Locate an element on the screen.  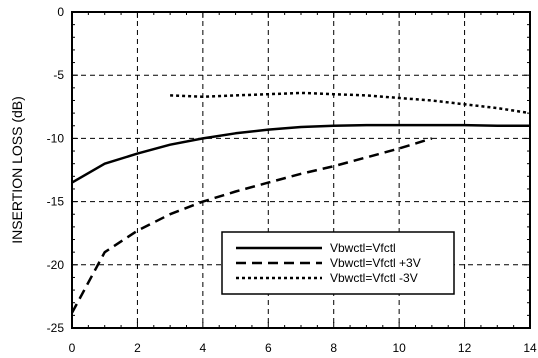
y-tick-labels: 0 -5 -10 -15 -20 -25 is located at coordinates (56, 170).